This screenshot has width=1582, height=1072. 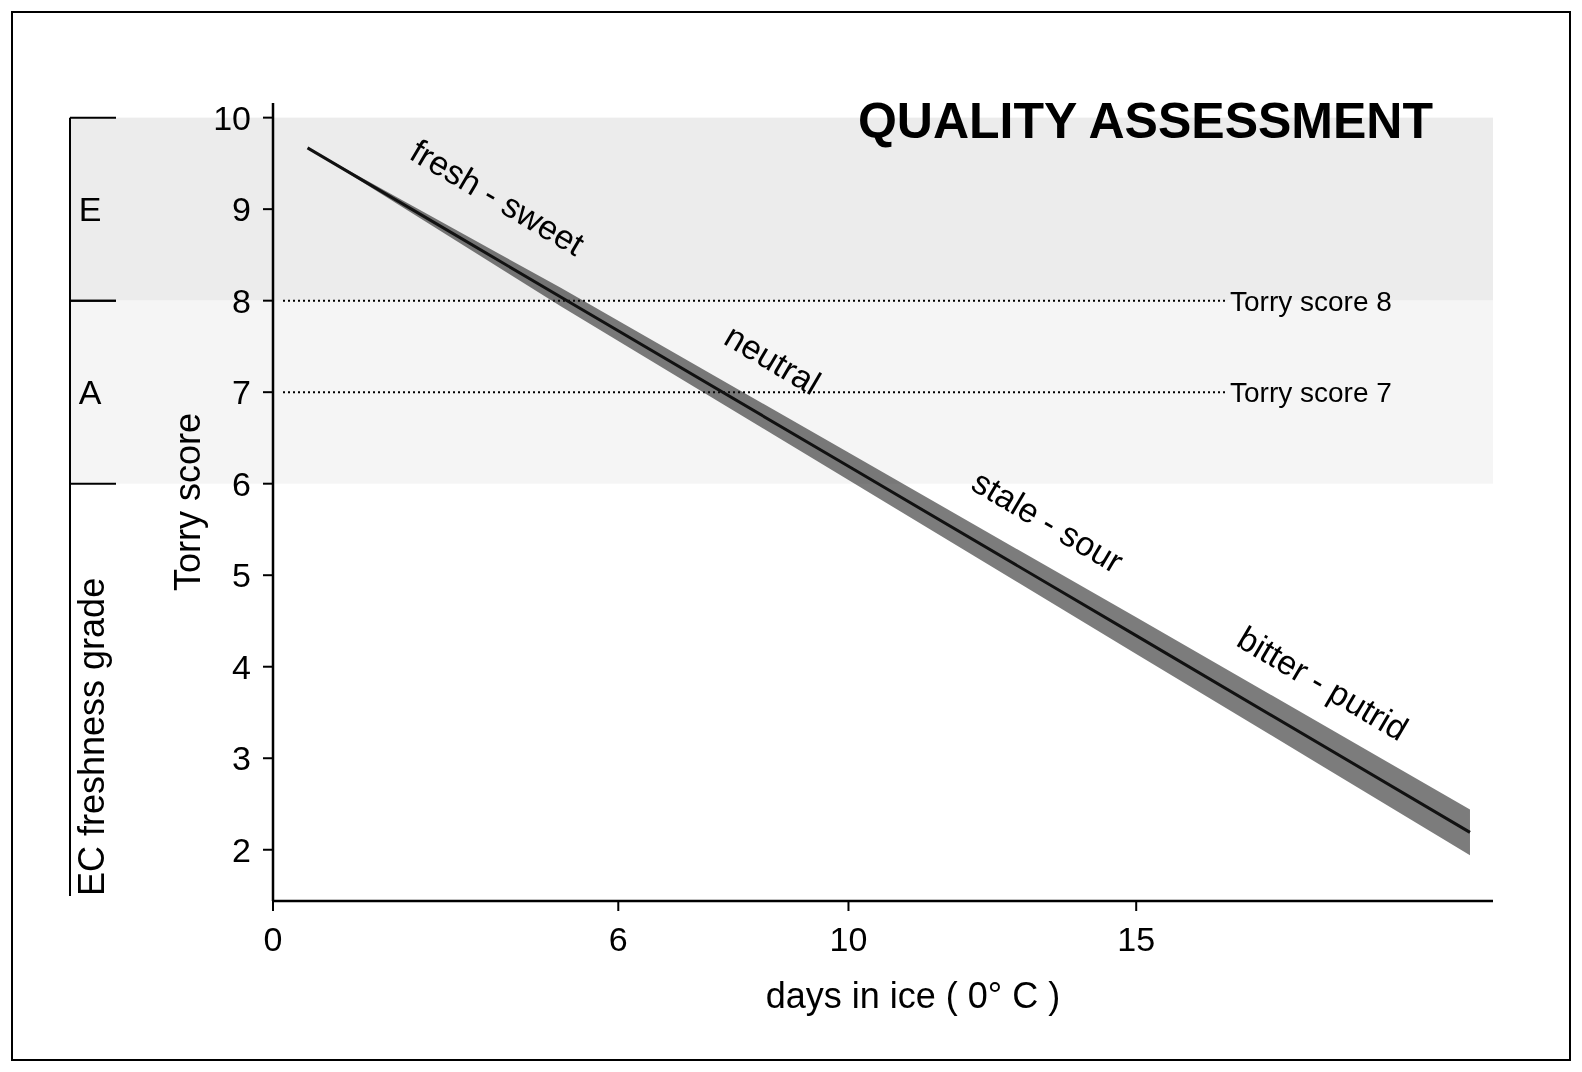 I want to click on x-tick-label: 0, so click(x=273, y=939).